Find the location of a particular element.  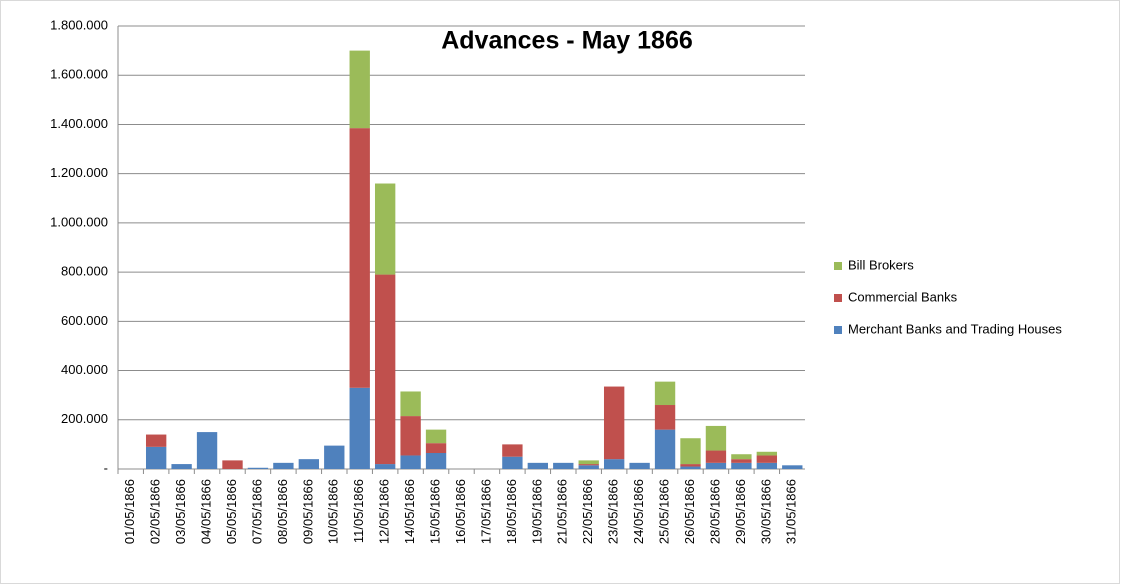

x-tick-label: 30/05/1866 is located at coordinates (765, 511).